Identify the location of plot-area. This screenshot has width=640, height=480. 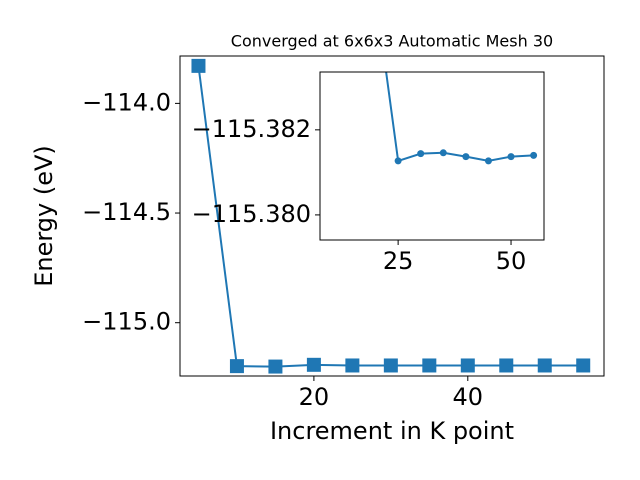
(432, 156).